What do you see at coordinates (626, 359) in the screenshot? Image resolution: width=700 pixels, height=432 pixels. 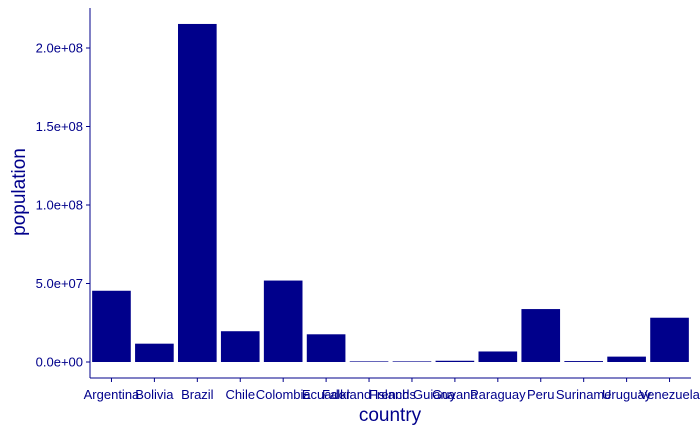 I see `bar-uruguay` at bounding box center [626, 359].